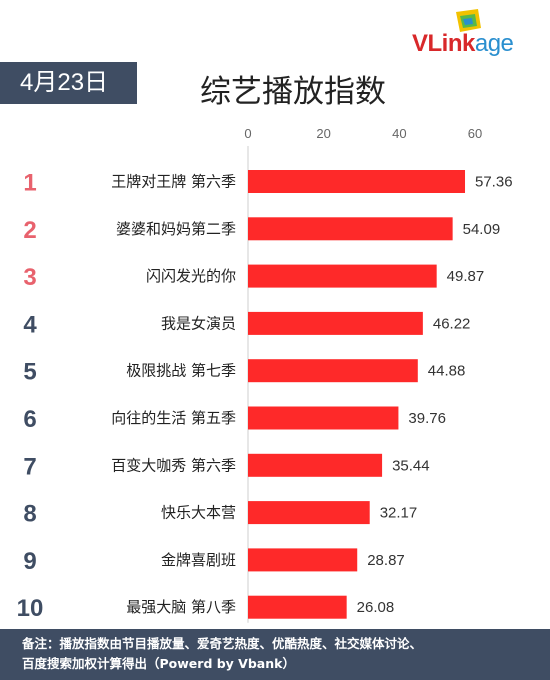 The height and width of the screenshot is (680, 550). What do you see at coordinates (29, 514) in the screenshot?
I see `rank-number: 8` at bounding box center [29, 514].